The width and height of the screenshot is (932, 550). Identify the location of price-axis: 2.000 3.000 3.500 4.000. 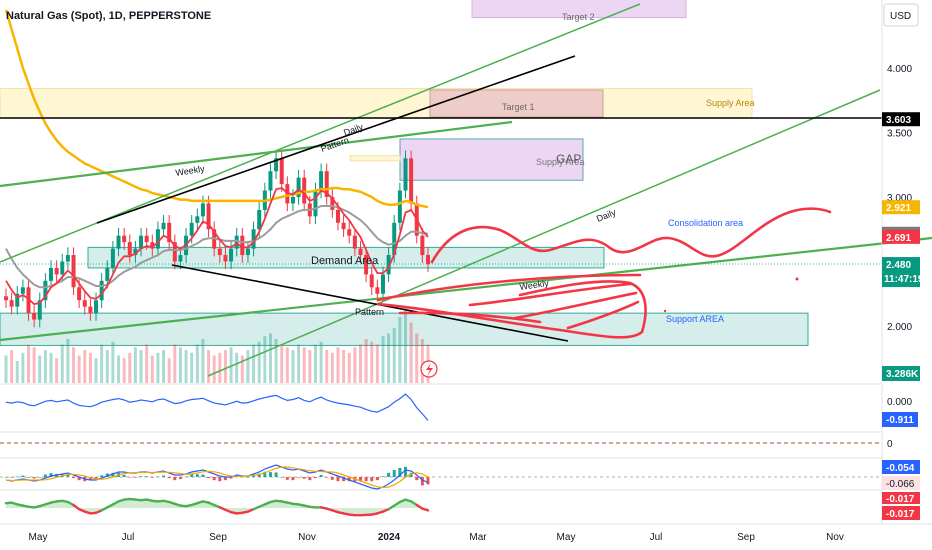
(899, 198).